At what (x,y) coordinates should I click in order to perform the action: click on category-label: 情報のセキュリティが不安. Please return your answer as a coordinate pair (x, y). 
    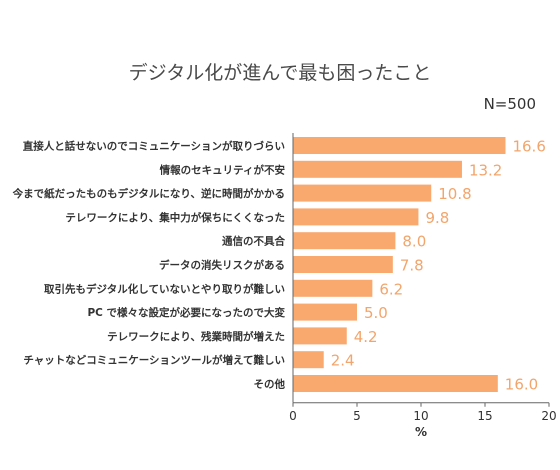
    Looking at the image, I should click on (223, 169).